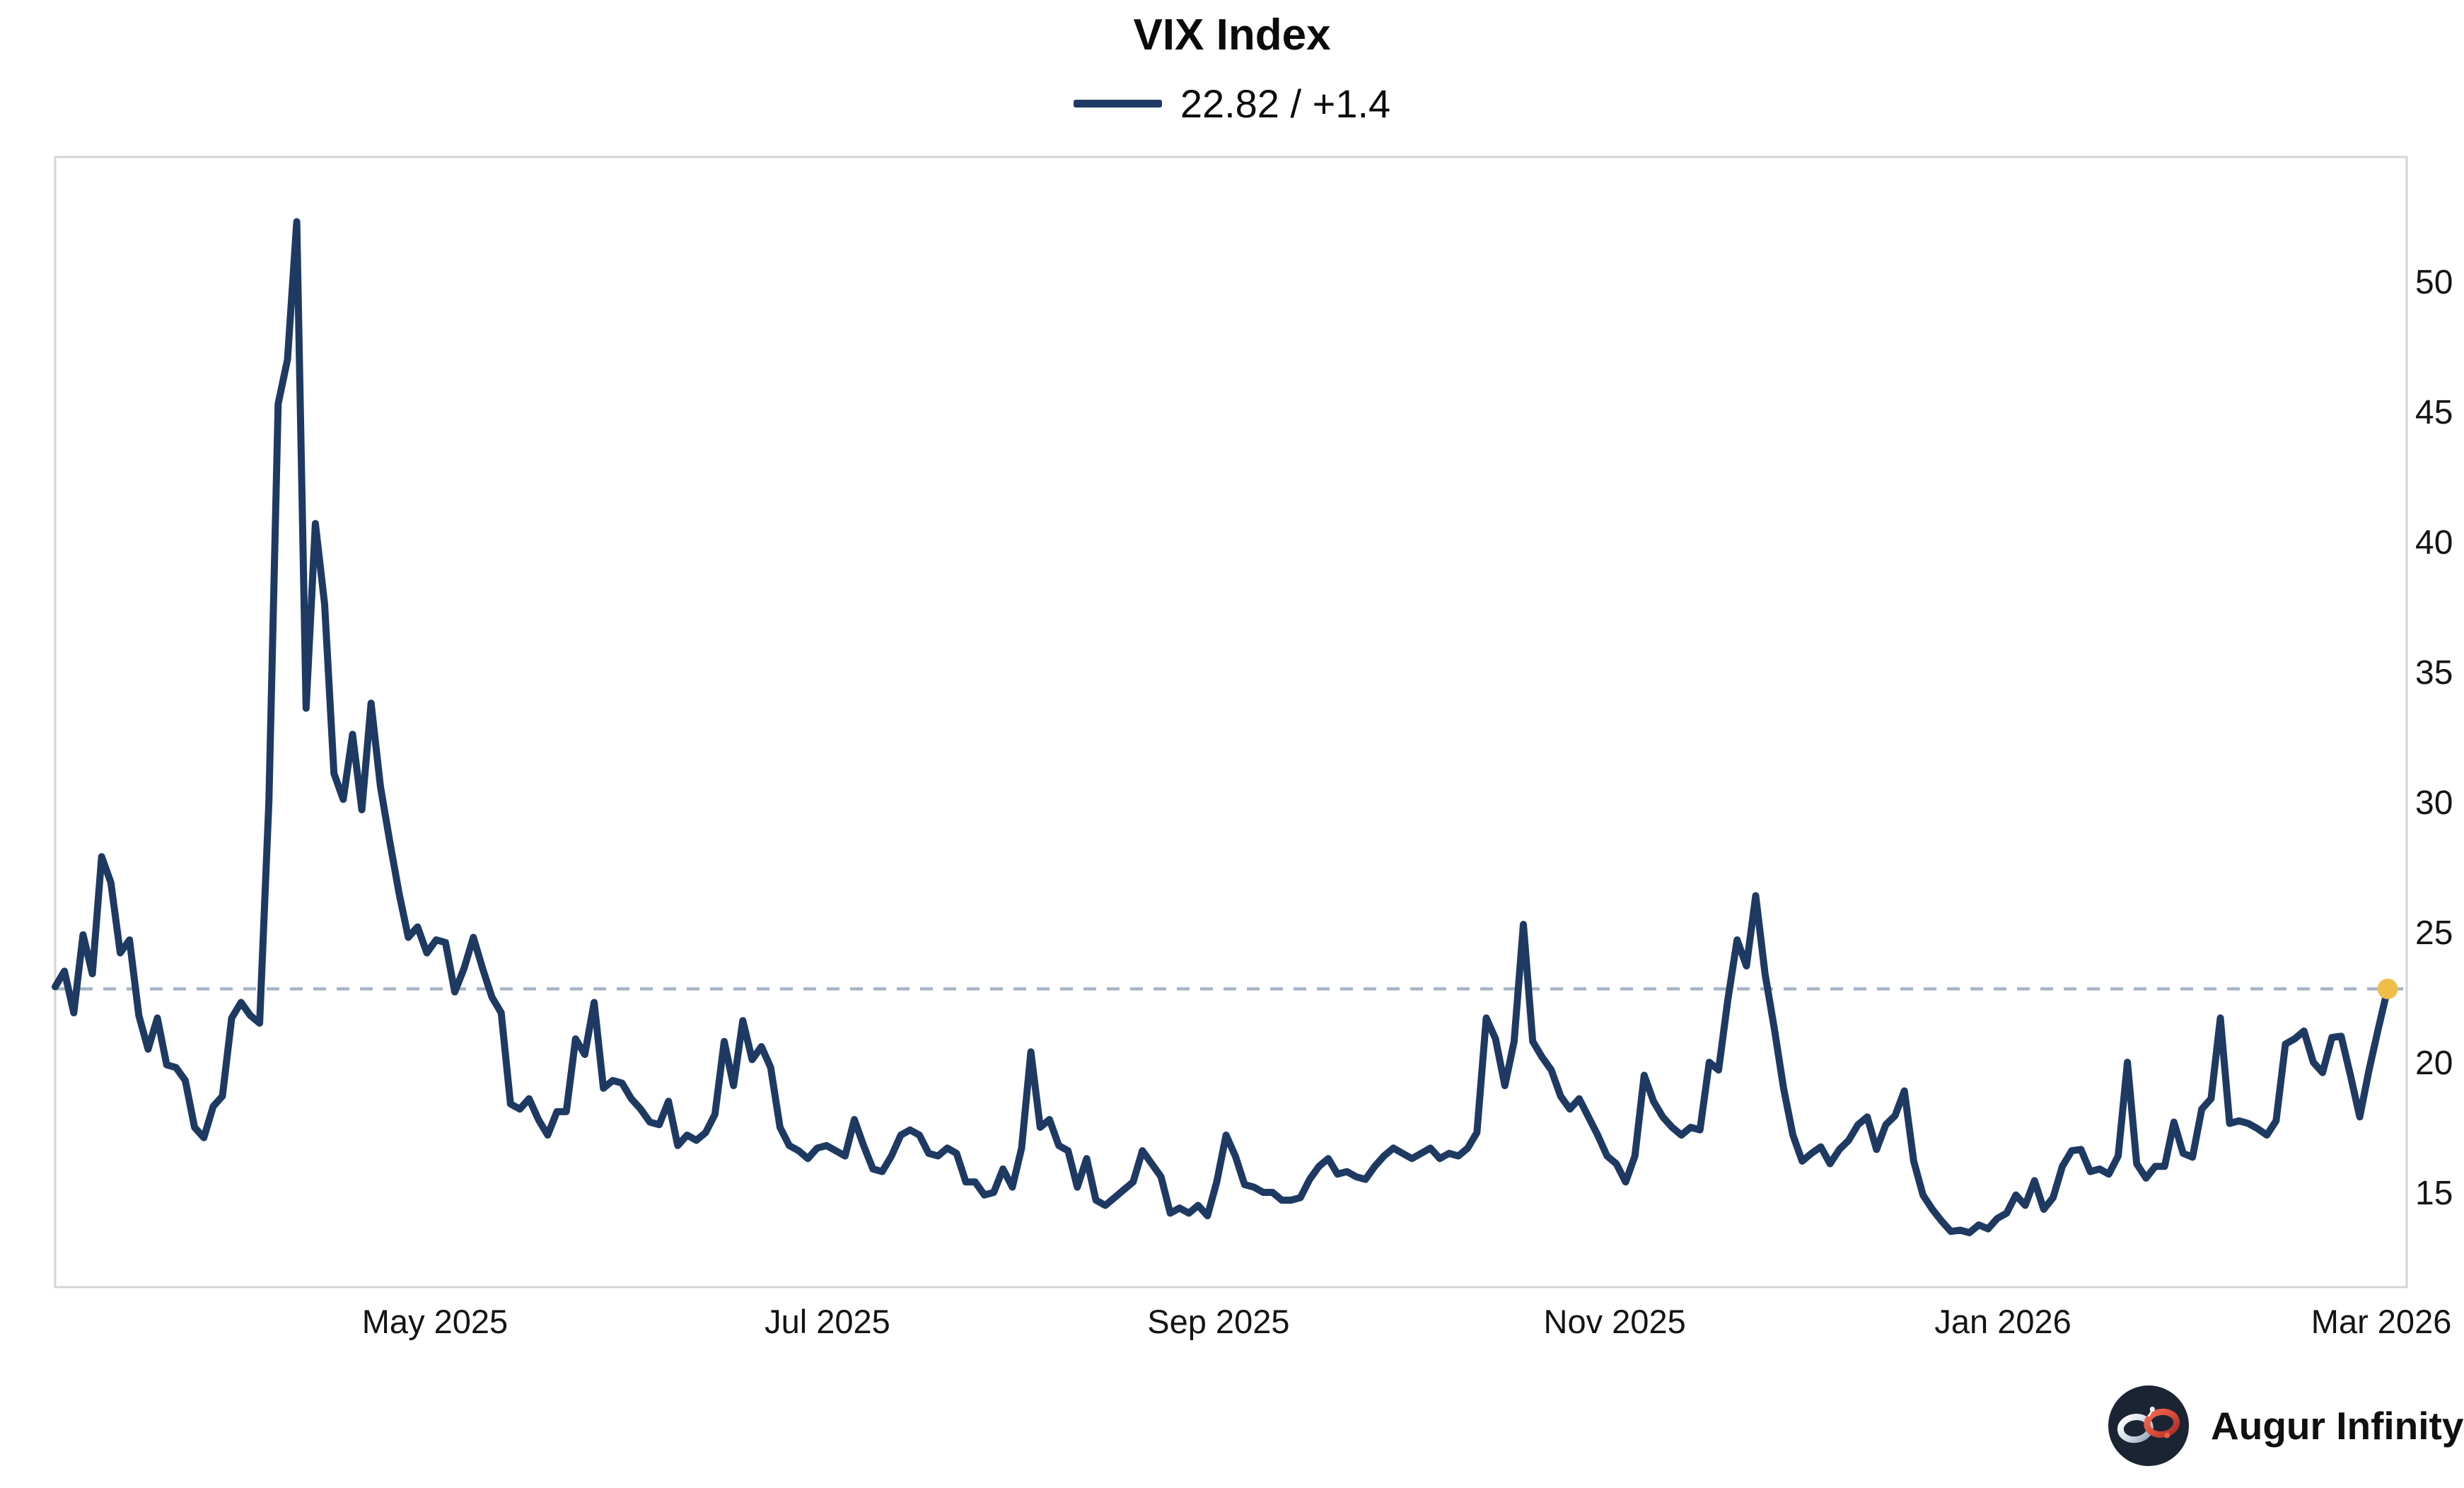 This screenshot has width=2464, height=1488. I want to click on infinity-icon, so click(2148, 1425).